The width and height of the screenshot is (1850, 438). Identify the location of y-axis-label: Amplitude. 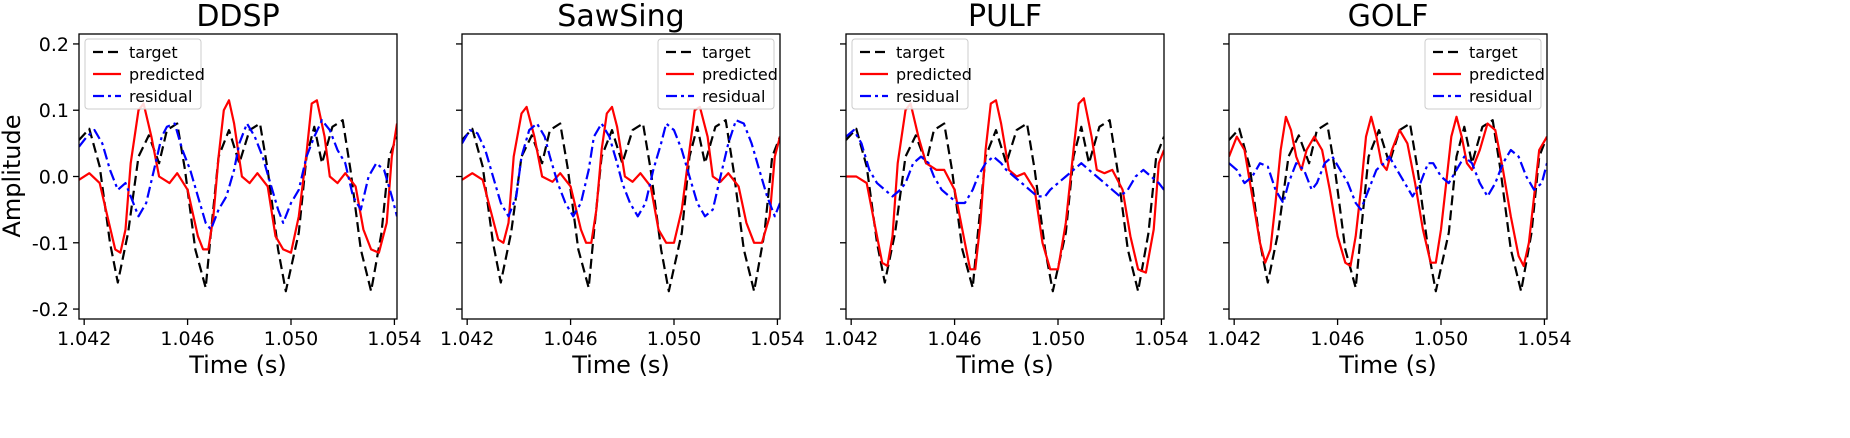
(13, 176).